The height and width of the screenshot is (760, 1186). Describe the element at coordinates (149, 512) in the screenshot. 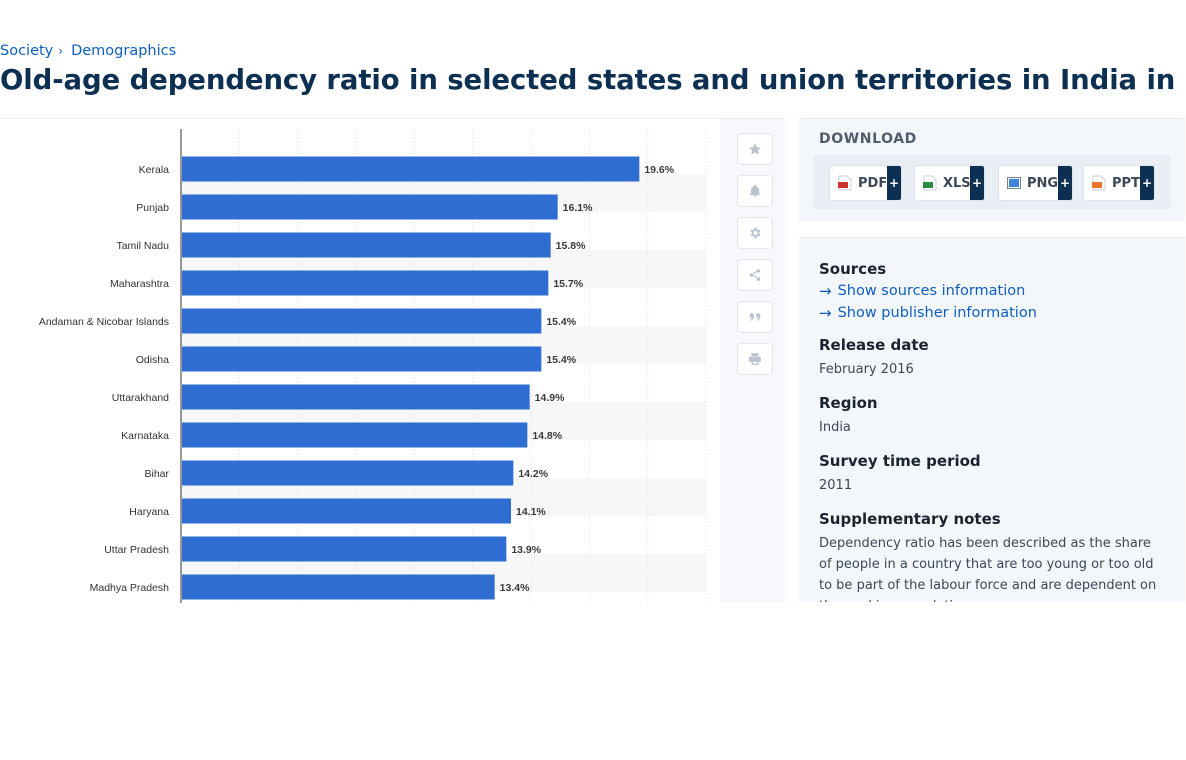

I see `category-label-9: Haryana` at that location.